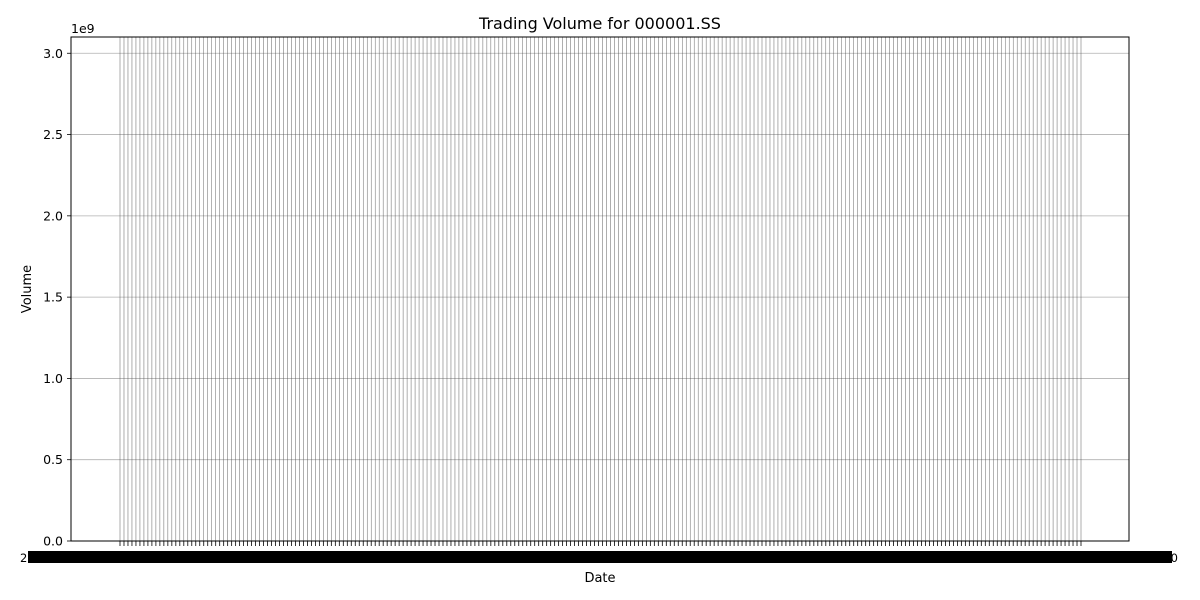  What do you see at coordinates (53, 215) in the screenshot?
I see `y-tick-label: 2.0` at bounding box center [53, 215].